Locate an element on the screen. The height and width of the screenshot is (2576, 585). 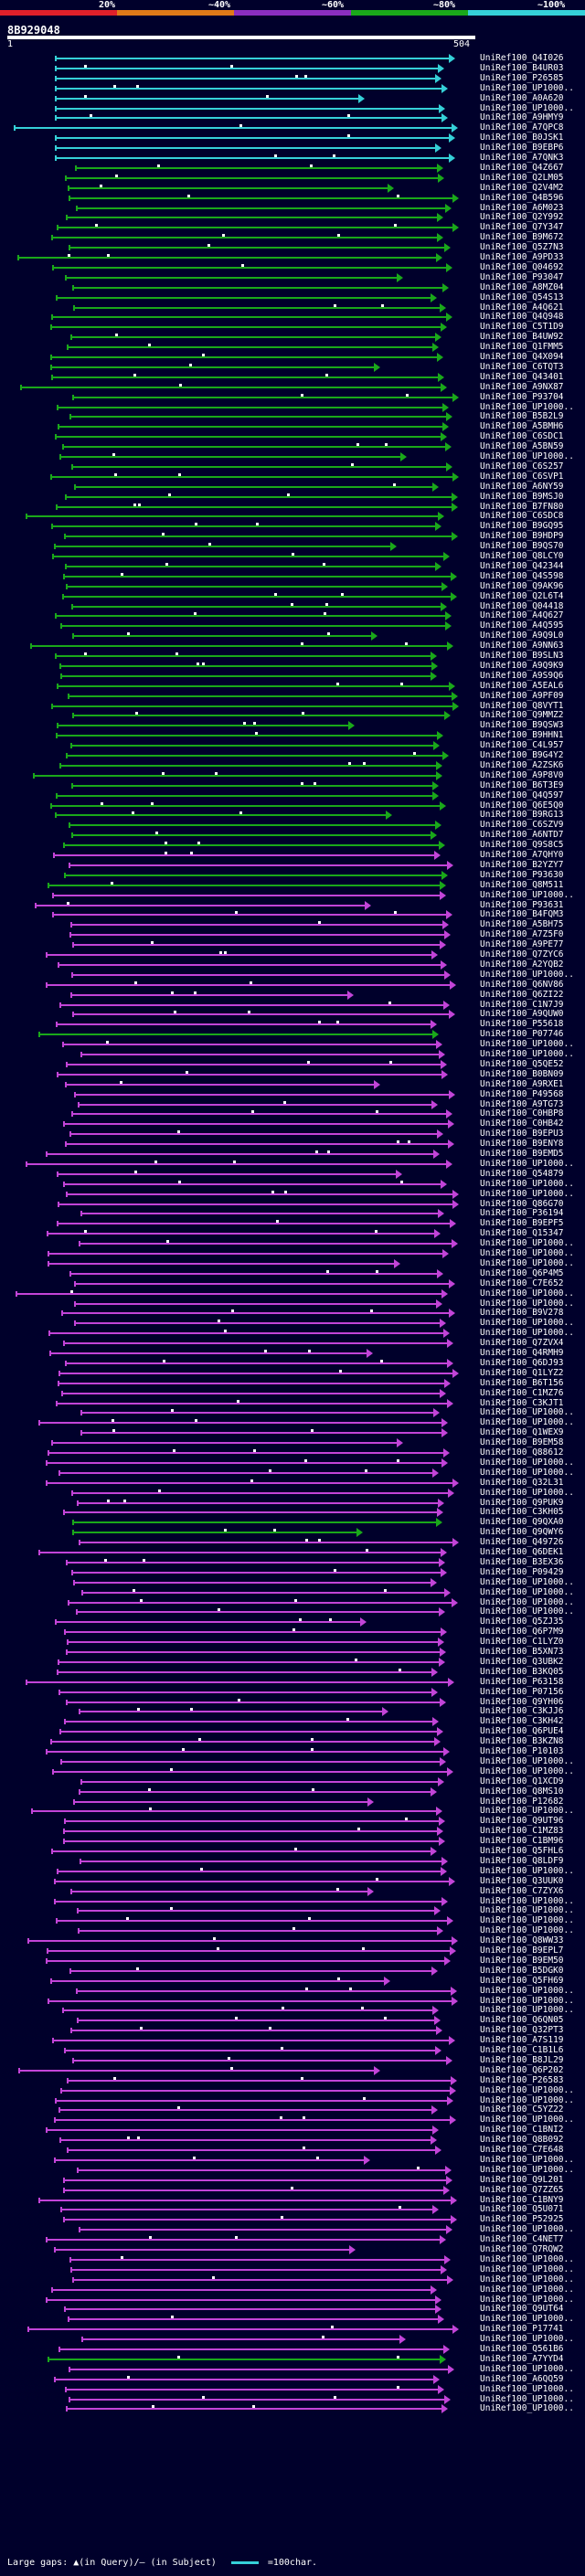
hit-accession-label: UniRef100_A4Q627 is located at coordinates (522, 615).